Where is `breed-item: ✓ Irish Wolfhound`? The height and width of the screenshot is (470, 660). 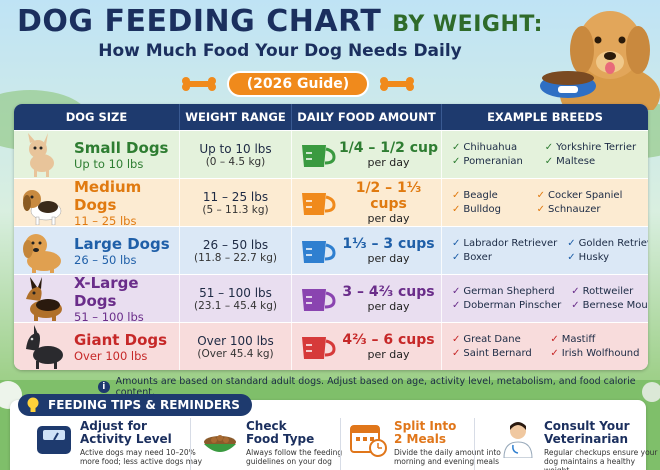
breed-item: ✓ Irish Wolfhound is located at coordinates (595, 353).